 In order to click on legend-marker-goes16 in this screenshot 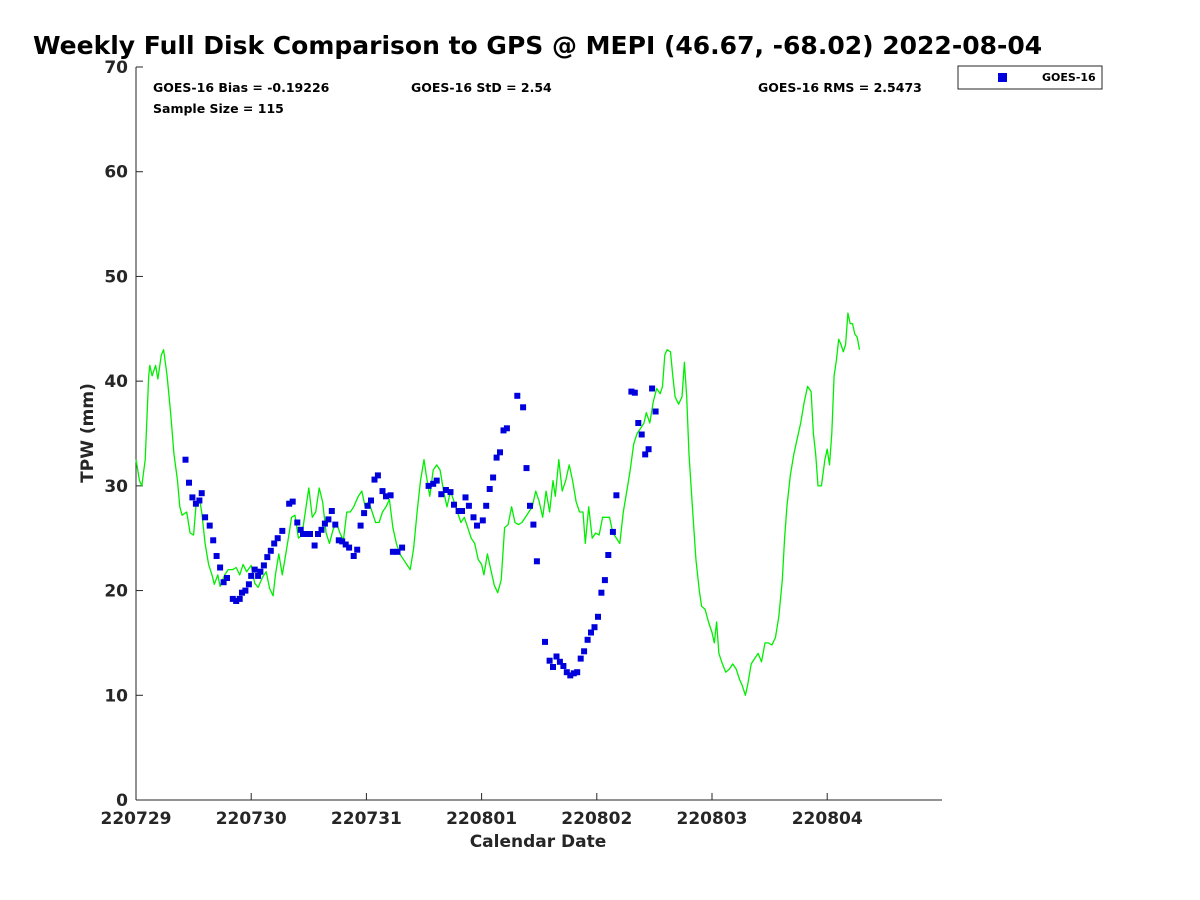, I will do `click(1002, 77)`.